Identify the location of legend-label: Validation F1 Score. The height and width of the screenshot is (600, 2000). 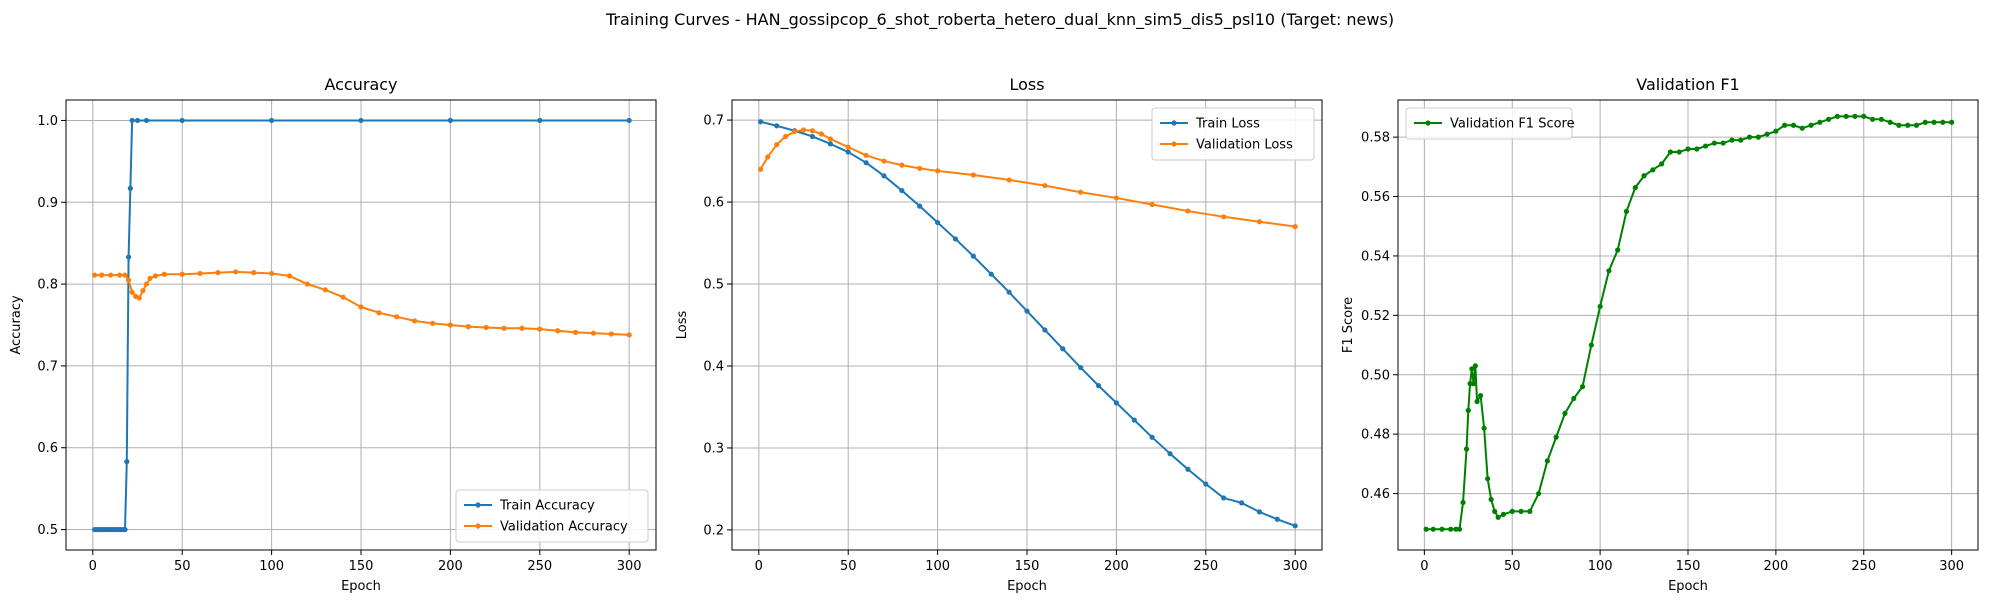
(1512, 124).